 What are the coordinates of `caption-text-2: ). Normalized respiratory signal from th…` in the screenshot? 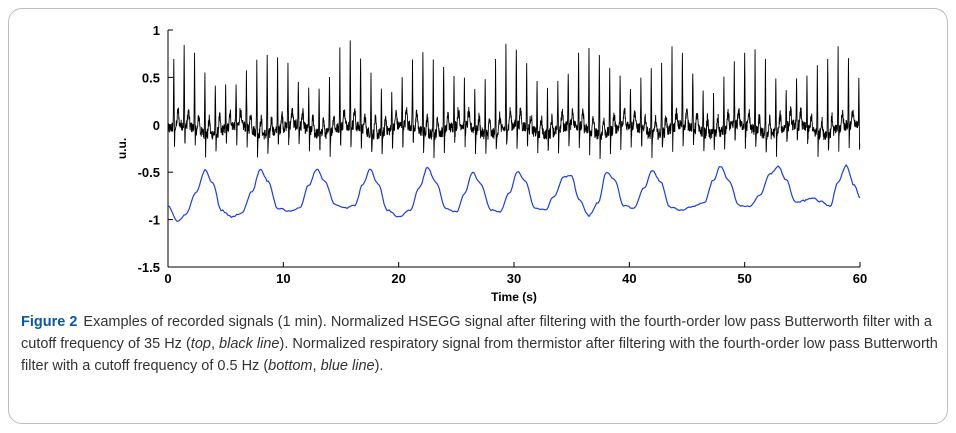 It's located at (479, 355).